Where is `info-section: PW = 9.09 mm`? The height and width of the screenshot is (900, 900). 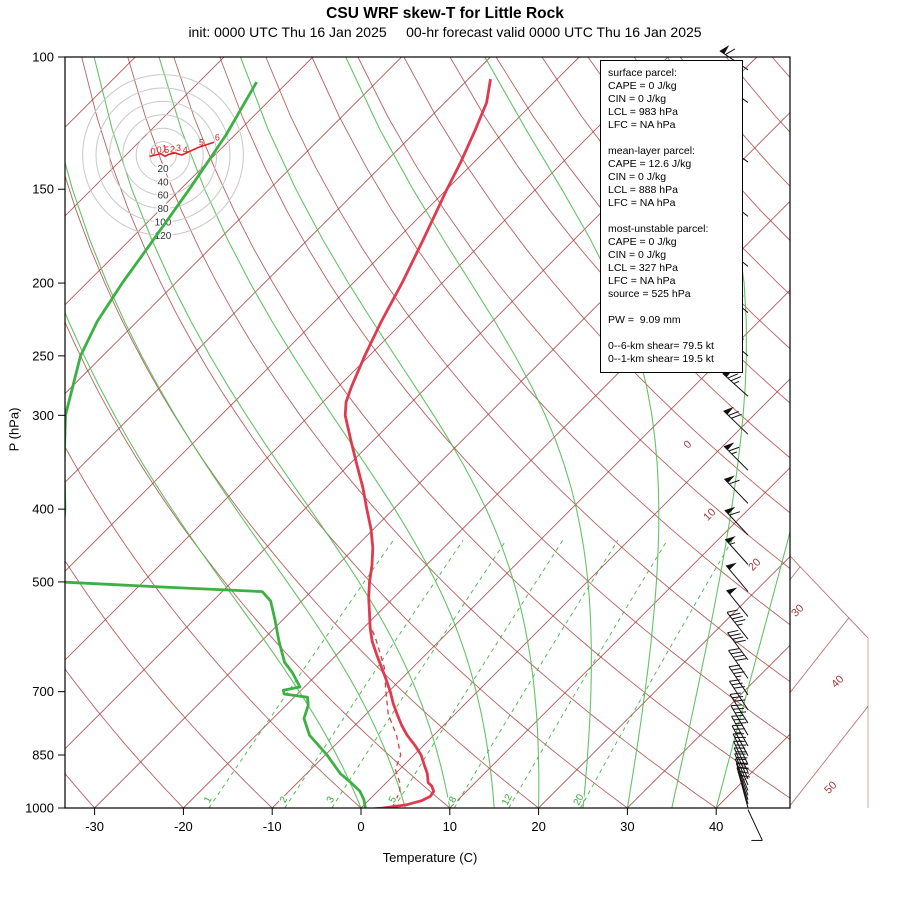
info-section: PW = 9.09 mm is located at coordinates (674, 320).